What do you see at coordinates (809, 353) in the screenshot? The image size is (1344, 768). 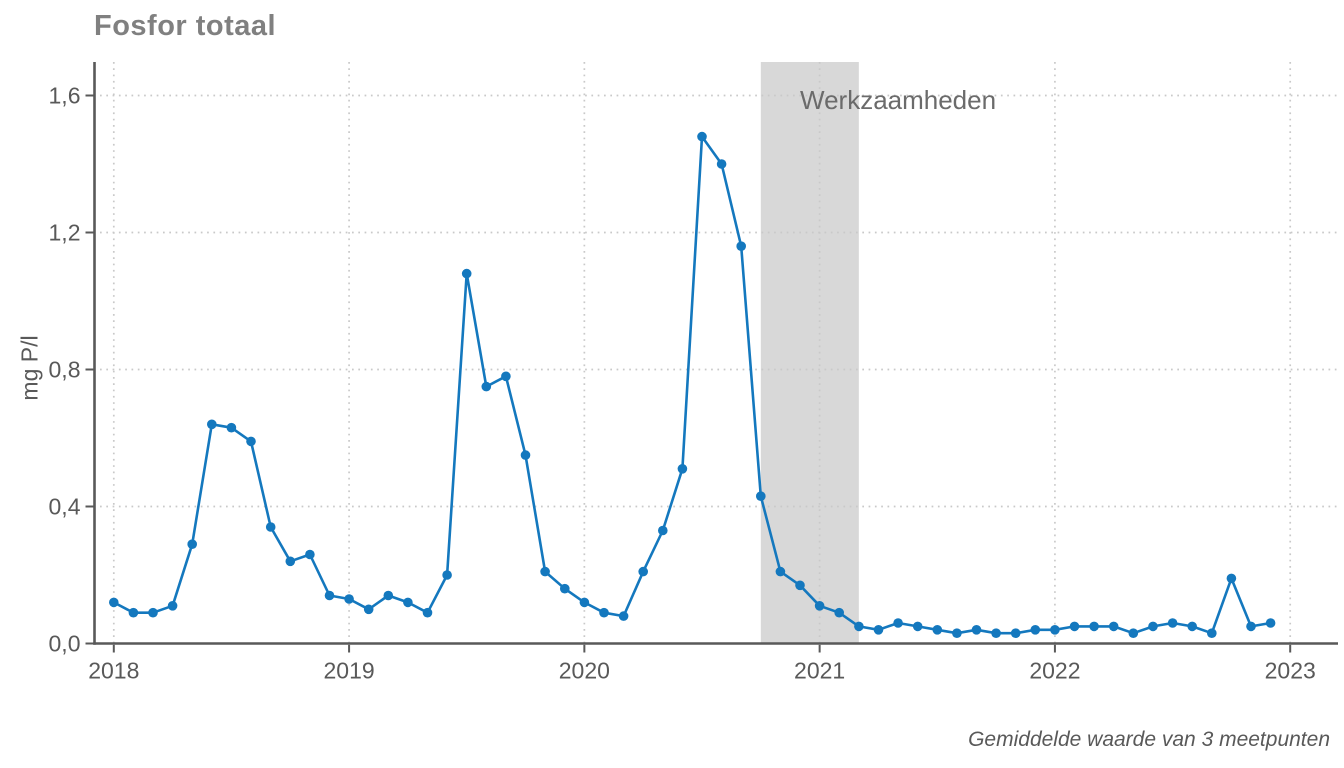 I see `werkzaamheden-band` at bounding box center [809, 353].